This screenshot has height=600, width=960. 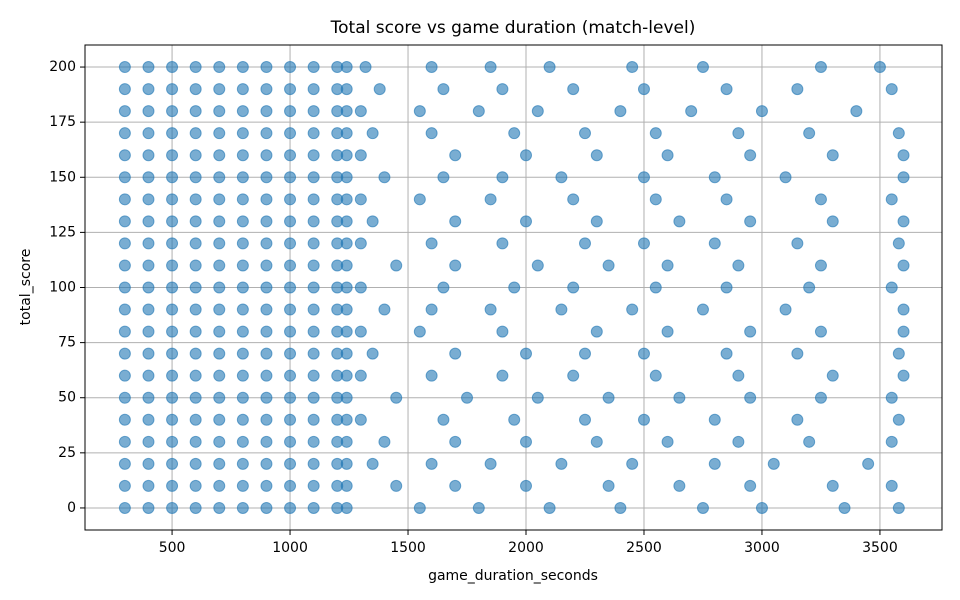 I want to click on y-axis-label: total_score, so click(x=26, y=287).